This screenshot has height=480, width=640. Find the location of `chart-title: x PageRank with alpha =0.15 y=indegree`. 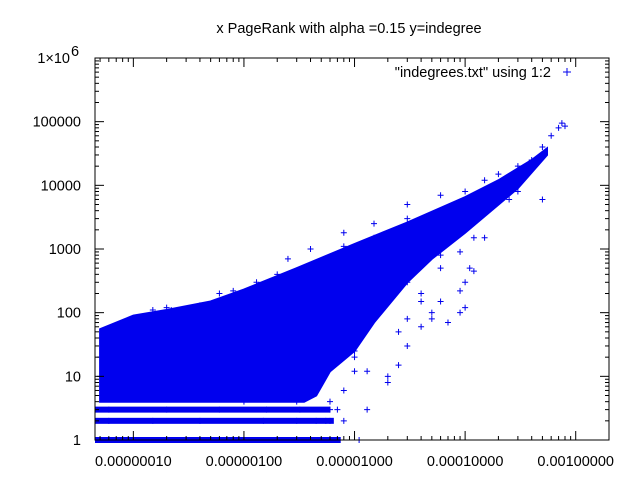

chart-title: x PageRank with alpha =0.15 y=indegree is located at coordinates (348, 29).